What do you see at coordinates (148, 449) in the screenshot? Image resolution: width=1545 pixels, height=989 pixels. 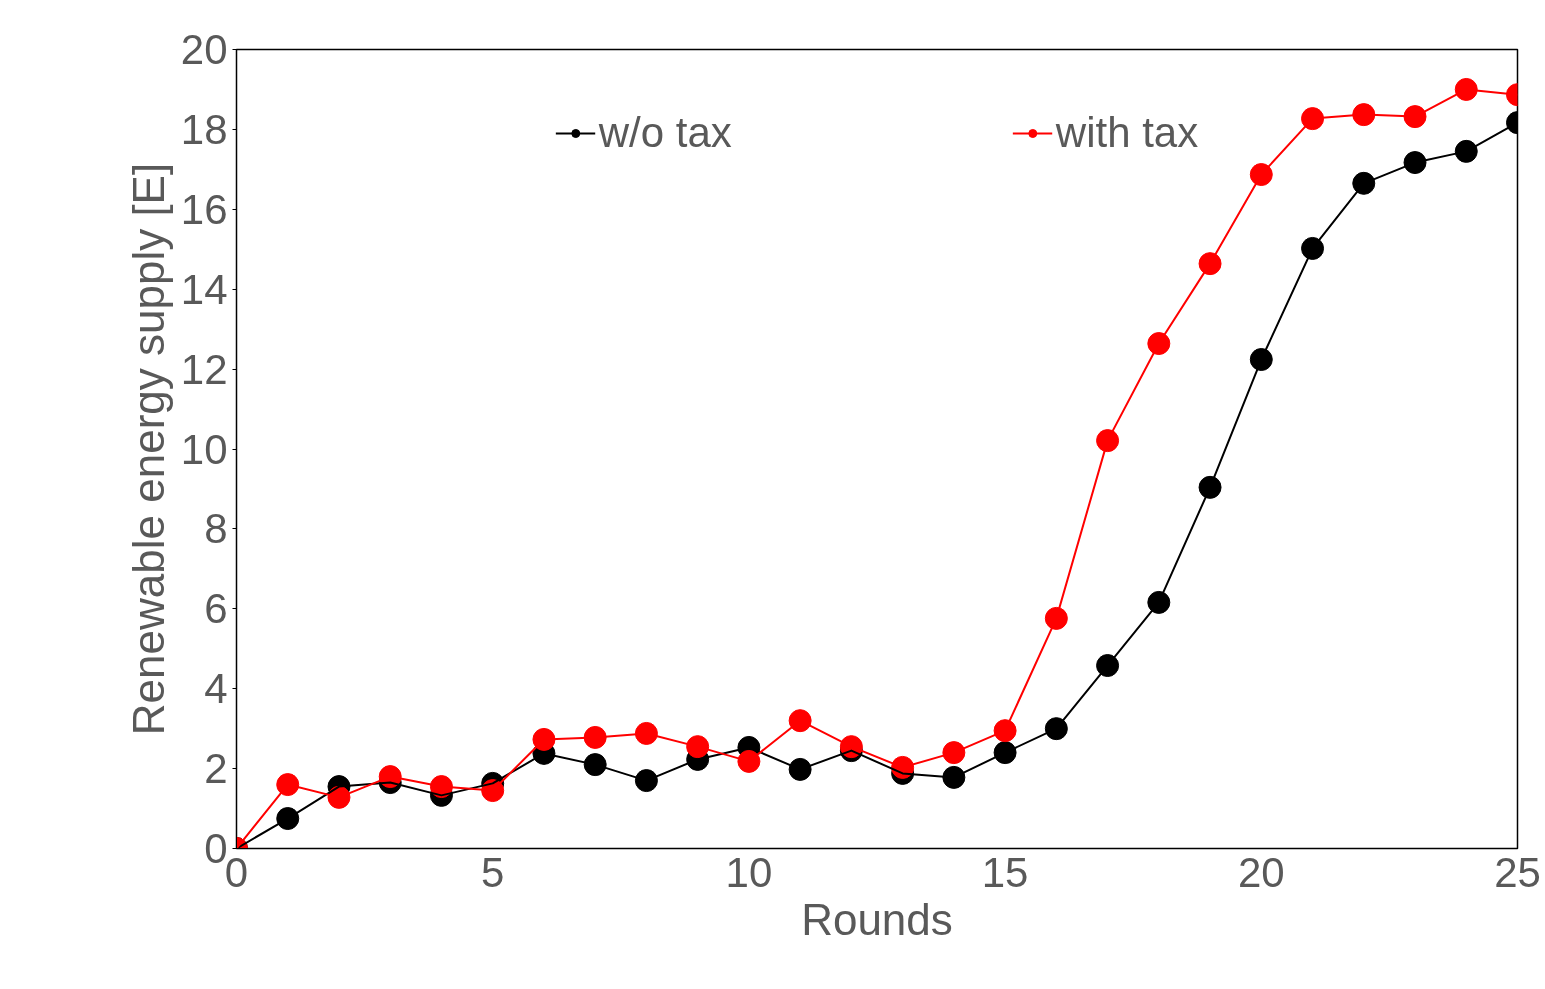 I see `y-axis-title: Renewable energy supply [E]` at bounding box center [148, 449].